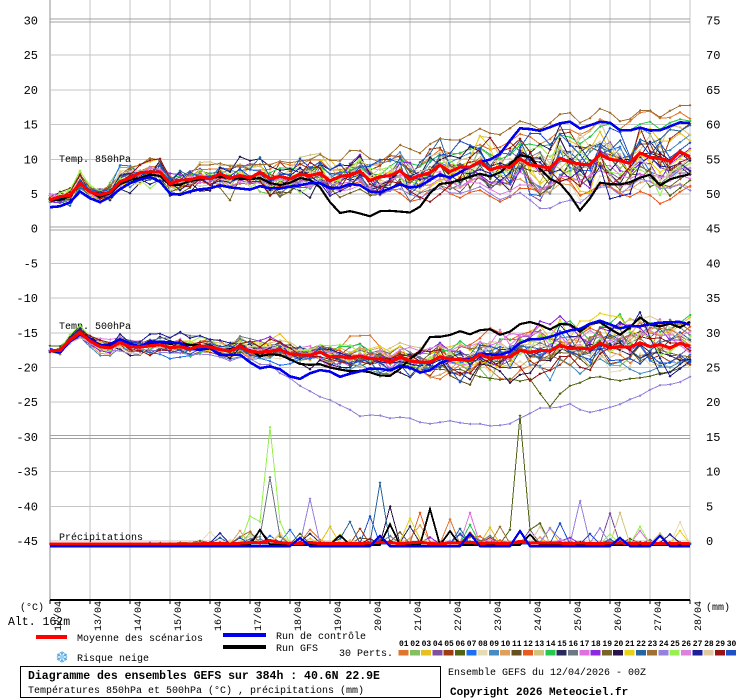 The height and width of the screenshot is (700, 740). Describe the element at coordinates (499, 616) in the screenshot. I see `svg-text: 23/04` at that location.